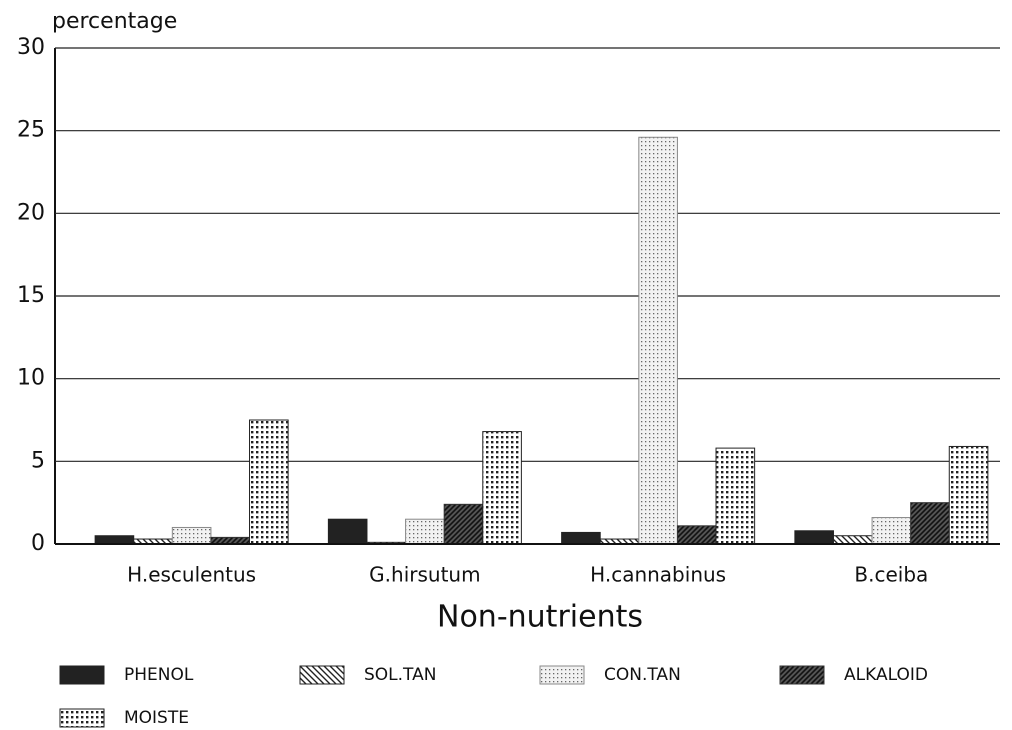 The image size is (1012, 730). What do you see at coordinates (642, 675) in the screenshot?
I see `legend-label: CON.TAN` at bounding box center [642, 675].